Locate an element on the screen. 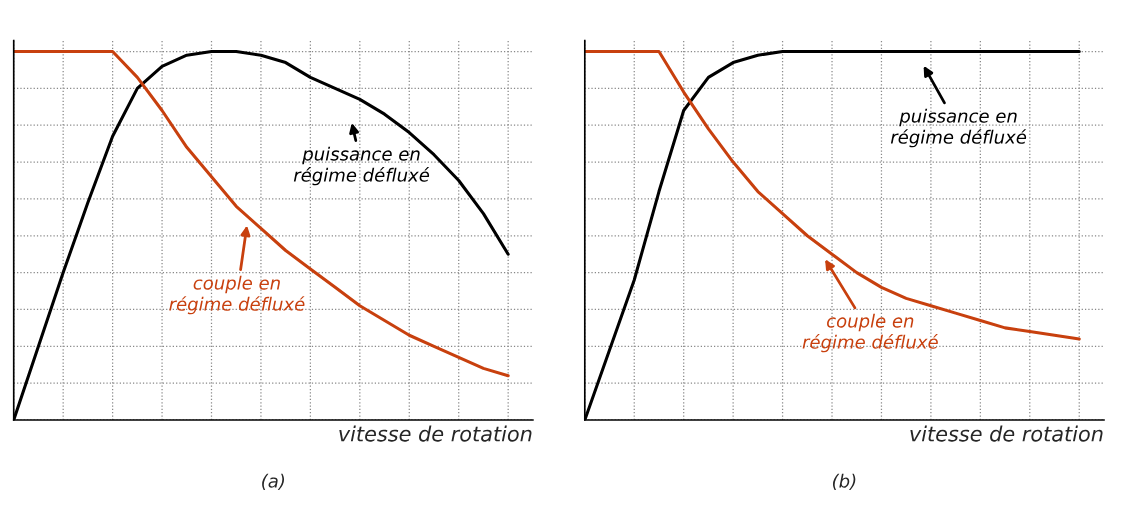 The height and width of the screenshot is (506, 1144). text: (b) is located at coordinates (844, 481).